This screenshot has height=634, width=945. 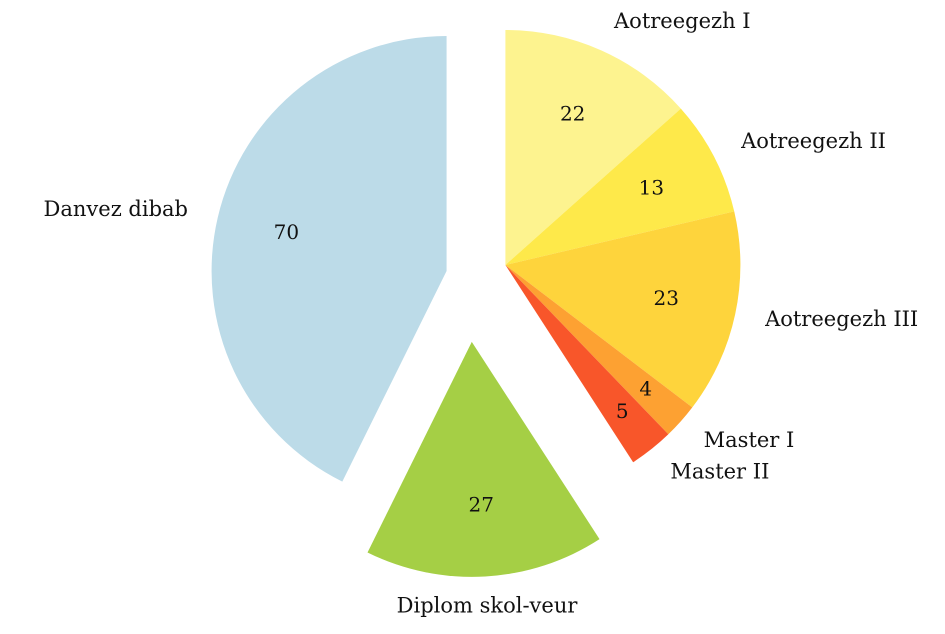 I want to click on value-label: 13, so click(x=651, y=188).